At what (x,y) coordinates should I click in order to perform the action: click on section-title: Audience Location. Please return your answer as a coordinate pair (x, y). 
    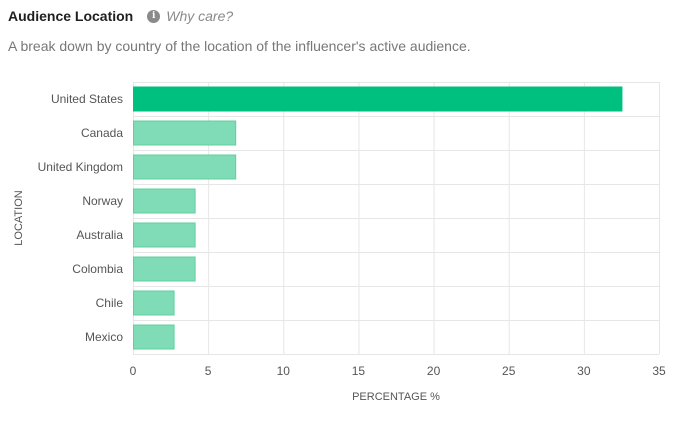
    Looking at the image, I should click on (71, 16).